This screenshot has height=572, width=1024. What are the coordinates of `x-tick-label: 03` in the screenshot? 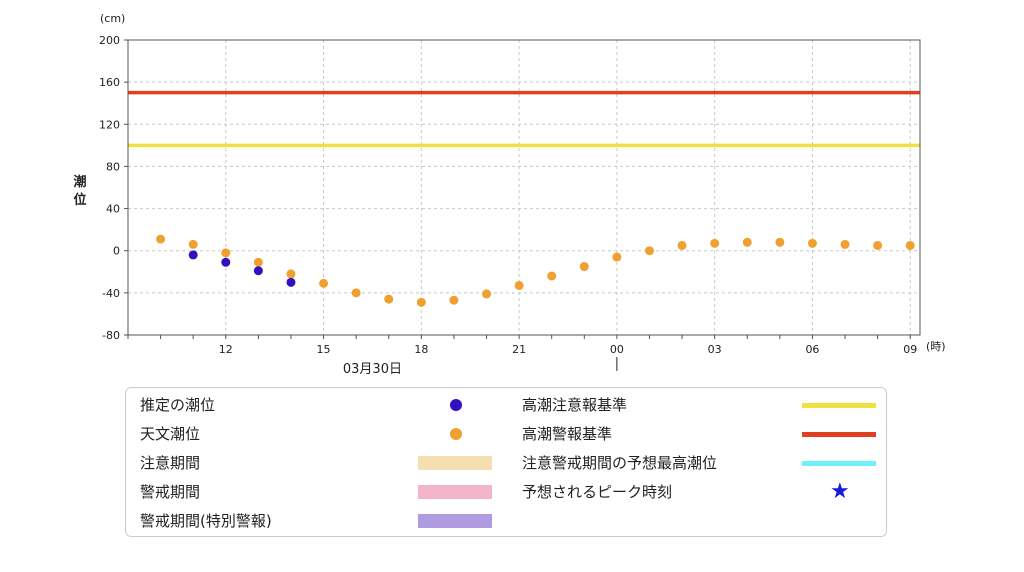 It's located at (715, 349).